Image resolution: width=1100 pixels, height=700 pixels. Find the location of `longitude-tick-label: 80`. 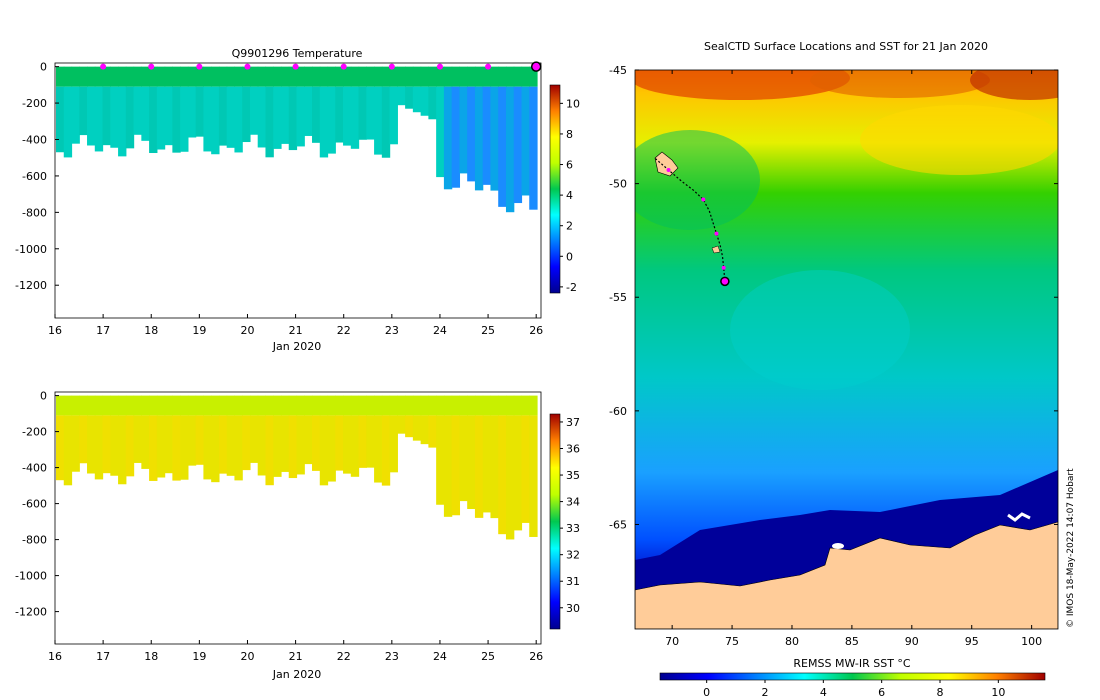

longitude-tick-label: 80 is located at coordinates (792, 641).